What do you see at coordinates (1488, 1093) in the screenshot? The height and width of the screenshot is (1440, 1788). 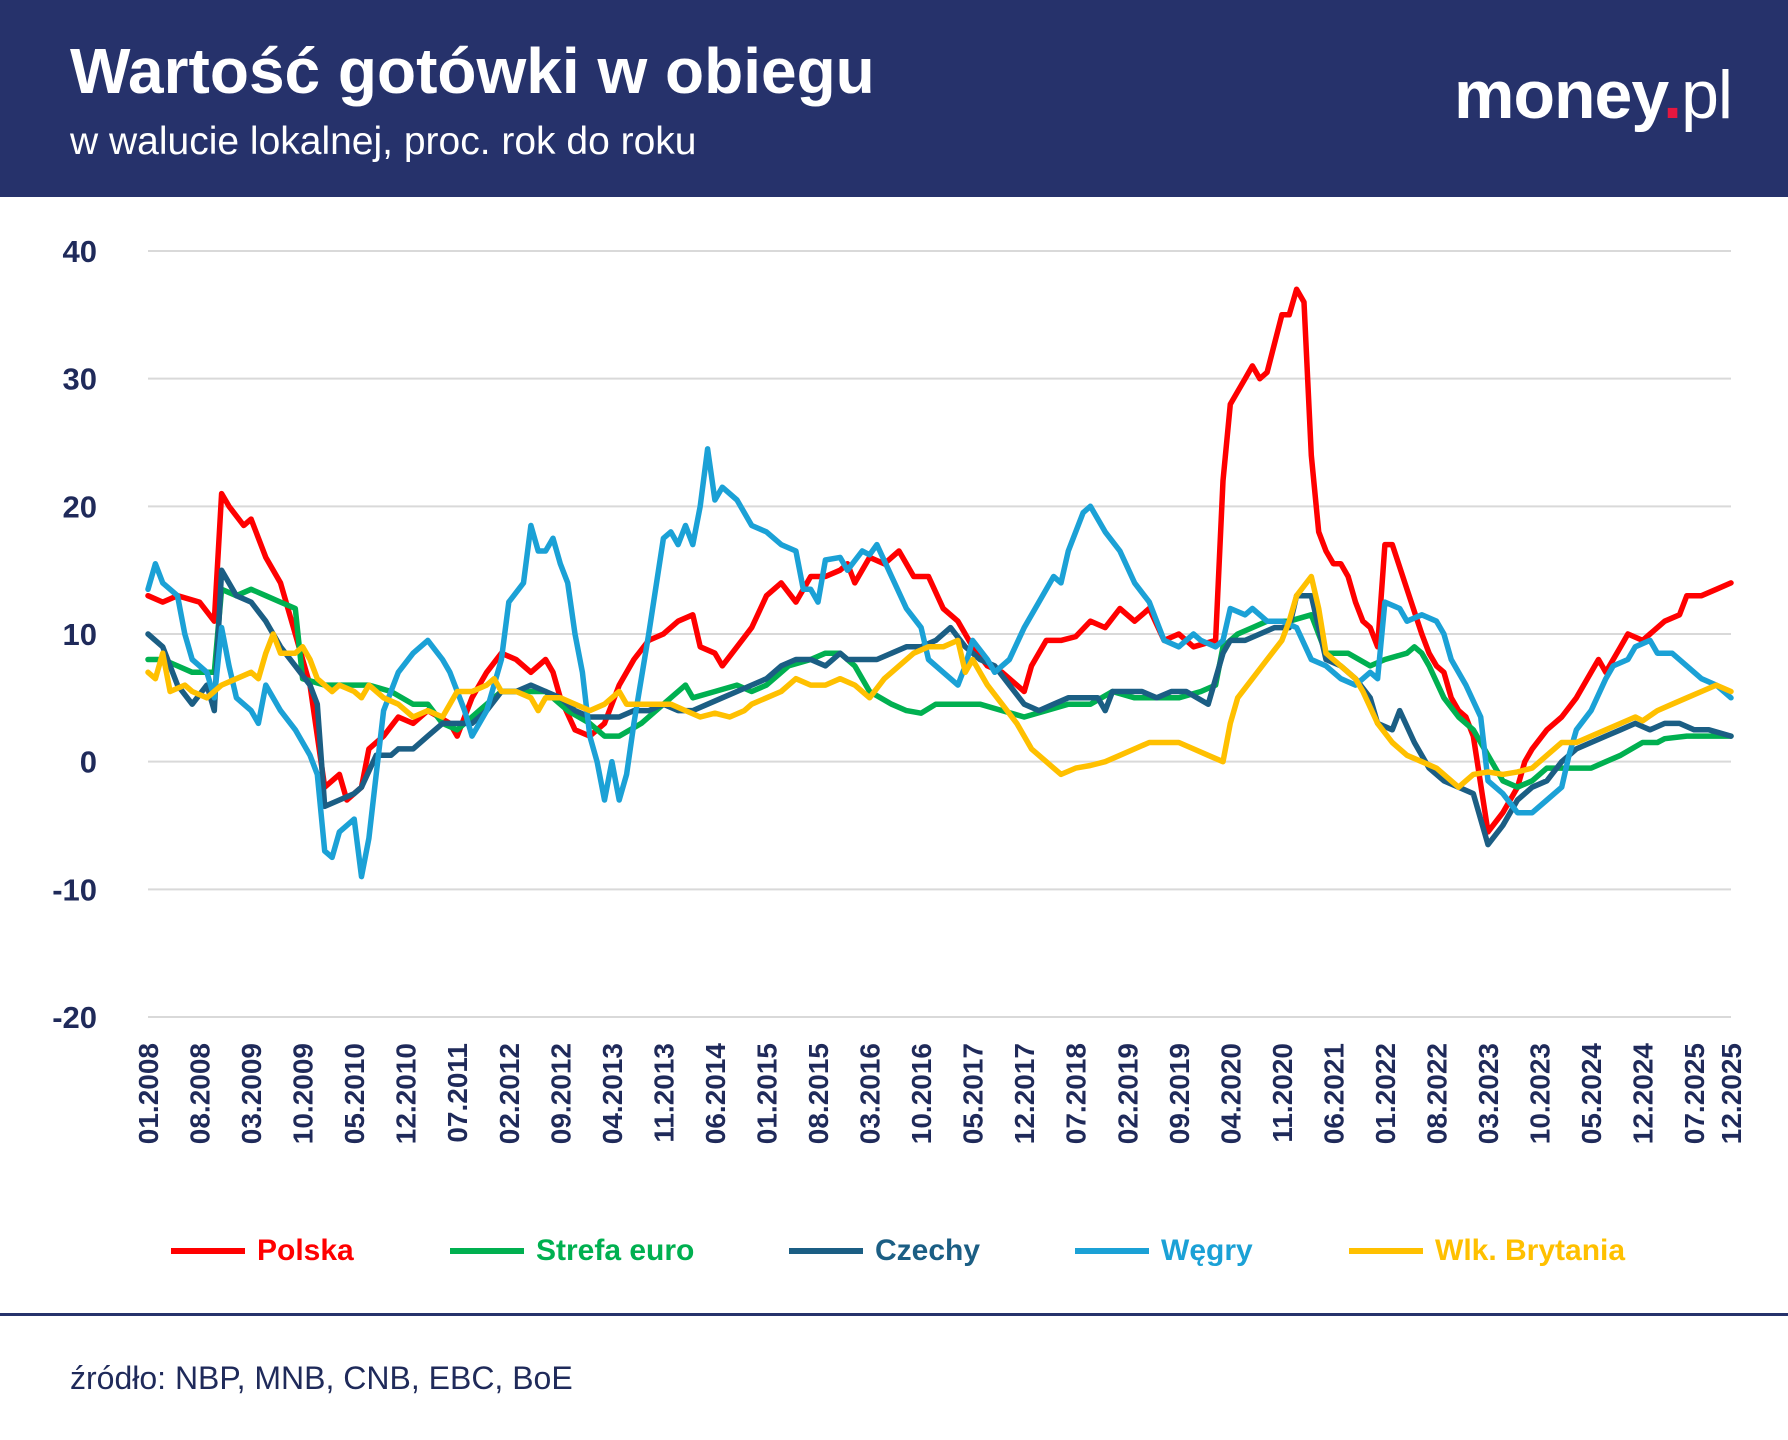 I see `x-tick-label: 03.2023` at bounding box center [1488, 1093].